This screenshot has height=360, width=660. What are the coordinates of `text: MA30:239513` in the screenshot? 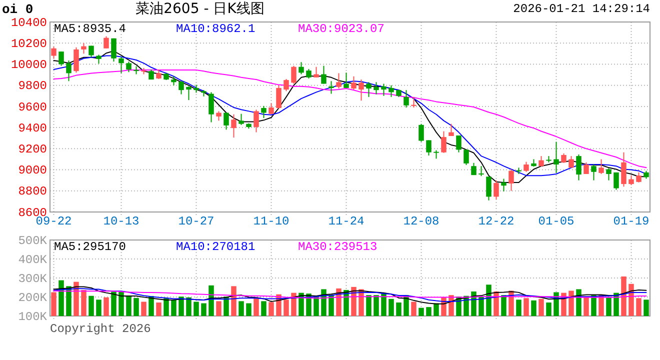 It's located at (338, 247).